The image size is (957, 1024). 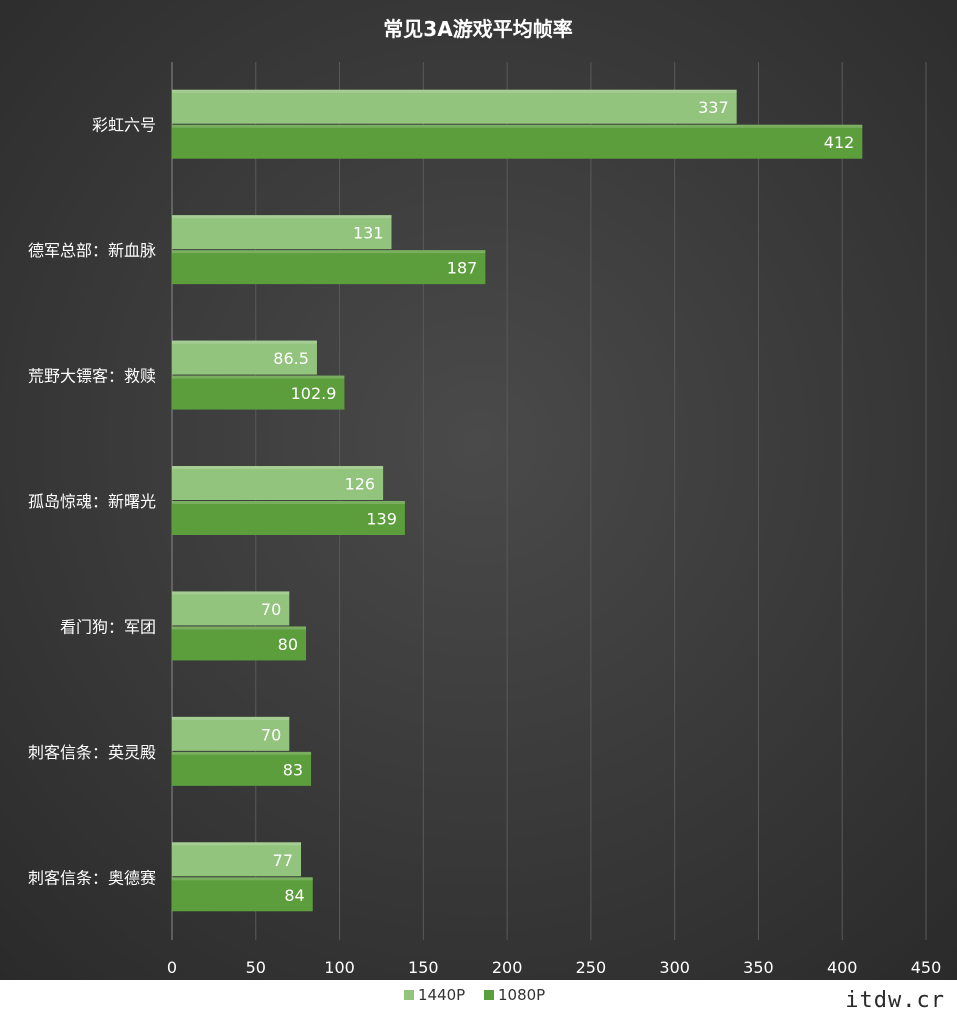 I want to click on x-tick-label: 150, so click(x=423, y=967).